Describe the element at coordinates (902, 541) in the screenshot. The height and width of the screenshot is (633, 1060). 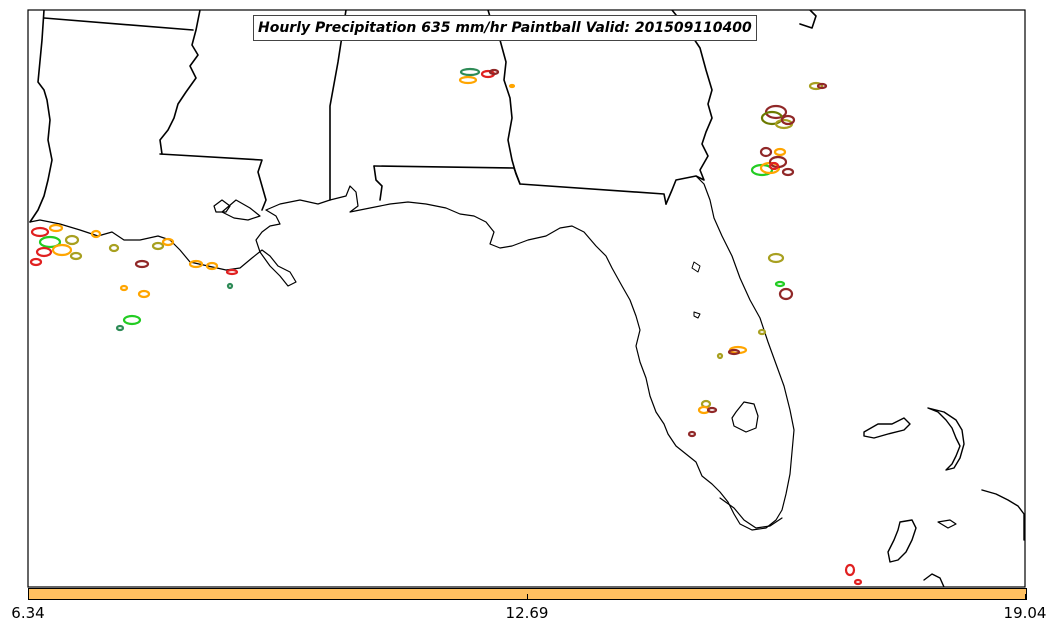
I see `bahamas-islands` at that location.